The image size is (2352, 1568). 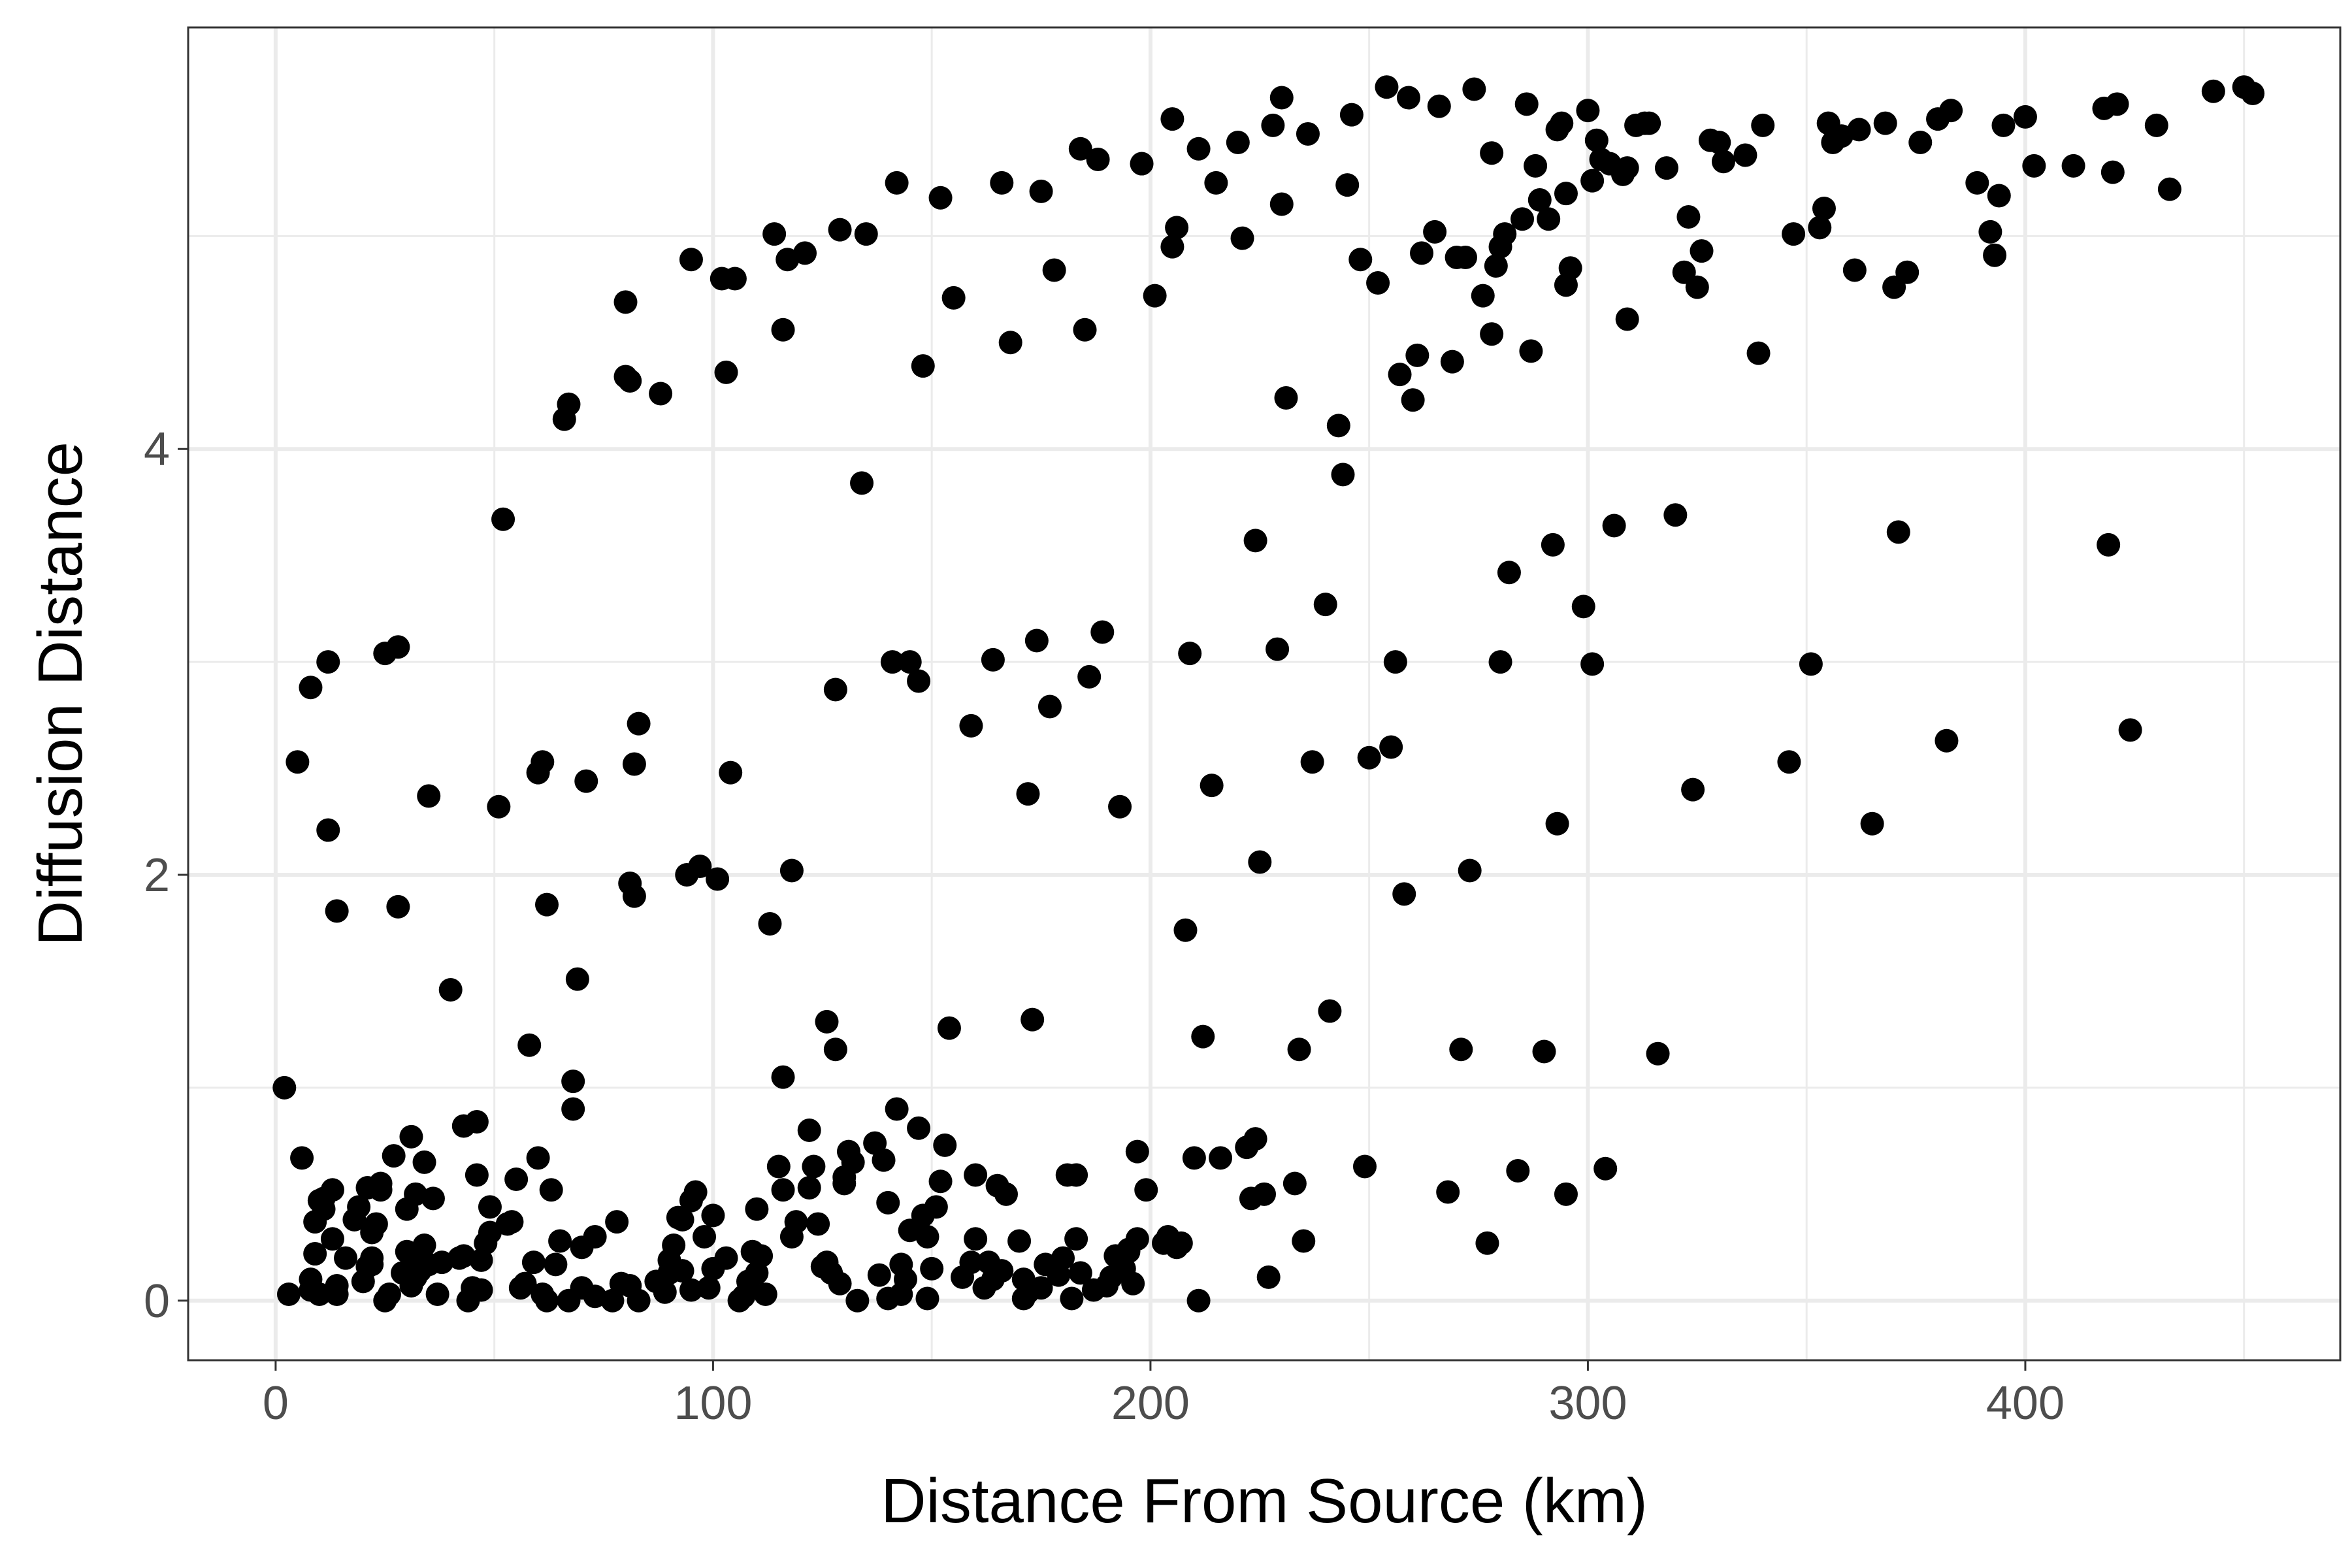 What do you see at coordinates (166, 875) in the screenshot?
I see `y-axis-ticks: 0 2 4` at bounding box center [166, 875].